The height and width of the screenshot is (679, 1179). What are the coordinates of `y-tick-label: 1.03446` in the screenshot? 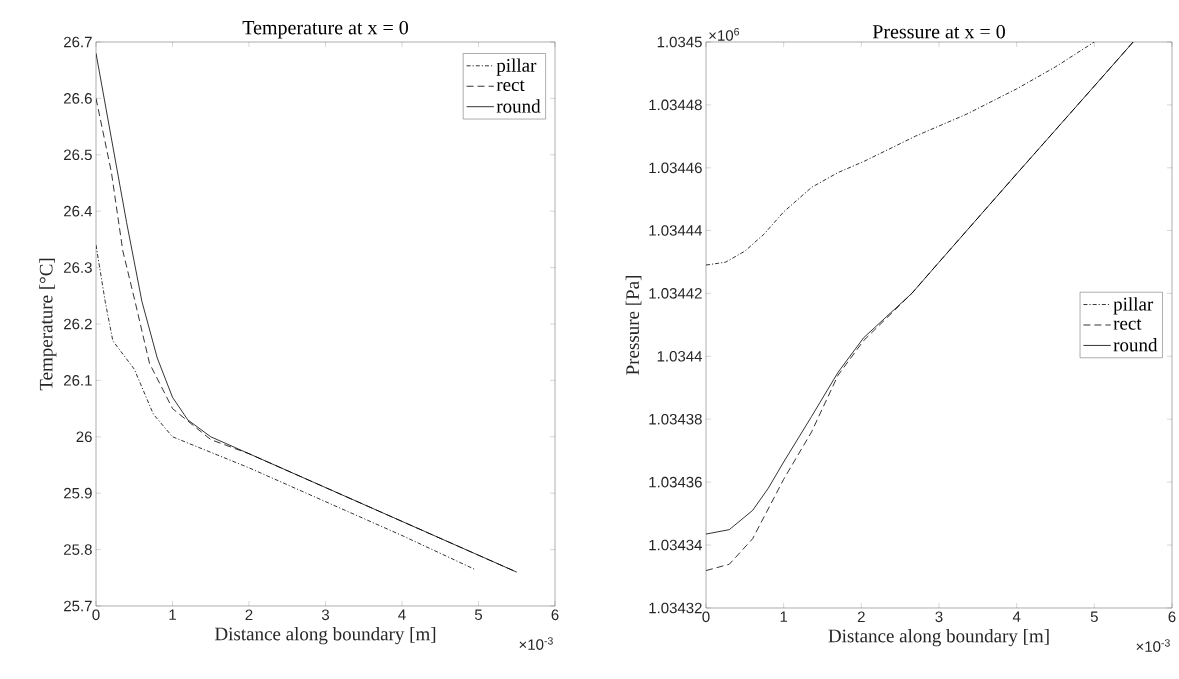 It's located at (675, 168).